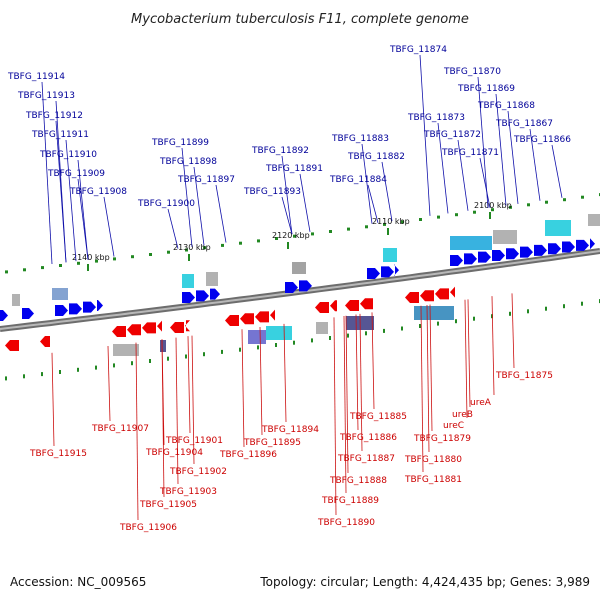  I want to click on reverse-gene-label: TBFG_11887, so click(366, 459).